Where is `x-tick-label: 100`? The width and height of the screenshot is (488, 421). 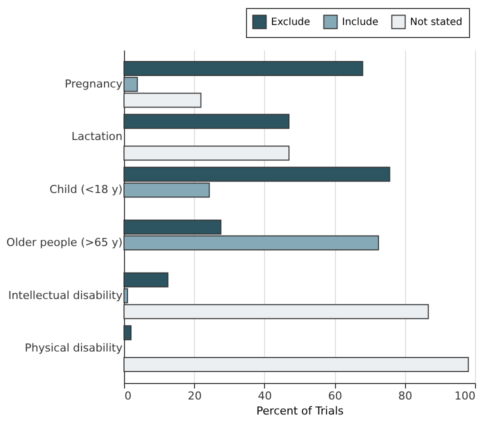 x-tick-label: 100 is located at coordinates (465, 396).